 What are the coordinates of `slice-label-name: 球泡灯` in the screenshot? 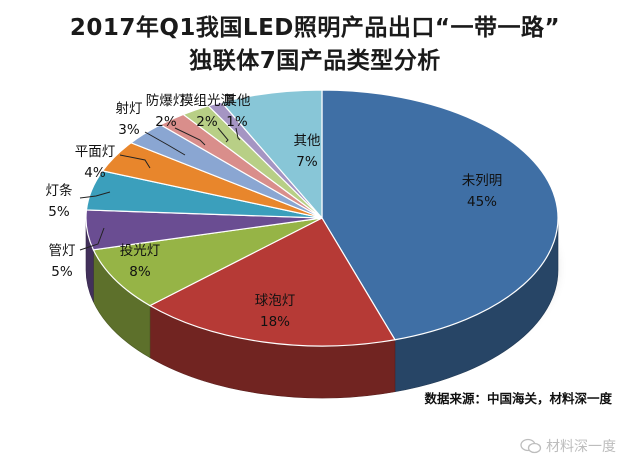 It's located at (275, 301).